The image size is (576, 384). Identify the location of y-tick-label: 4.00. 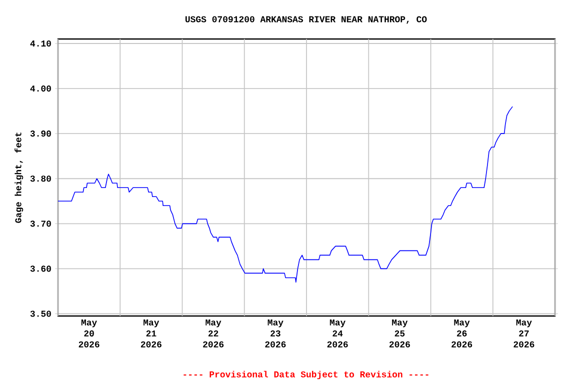
(40, 88).